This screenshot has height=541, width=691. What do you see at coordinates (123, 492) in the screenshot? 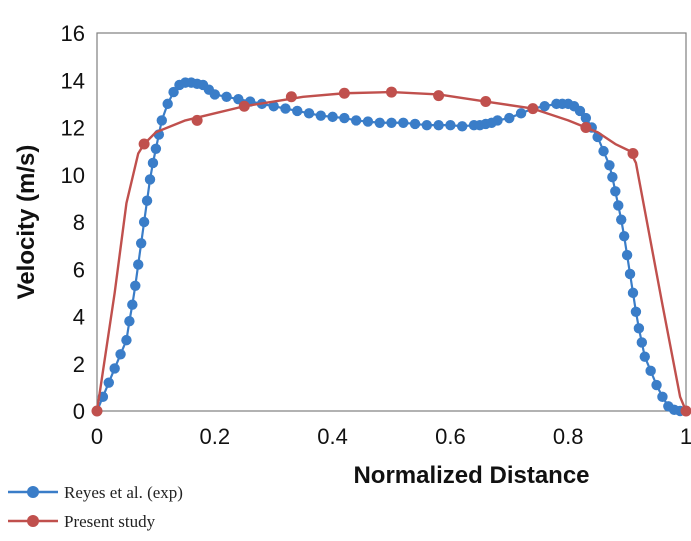
I see `legend-label: Reyes et al. (exp)` at bounding box center [123, 492].